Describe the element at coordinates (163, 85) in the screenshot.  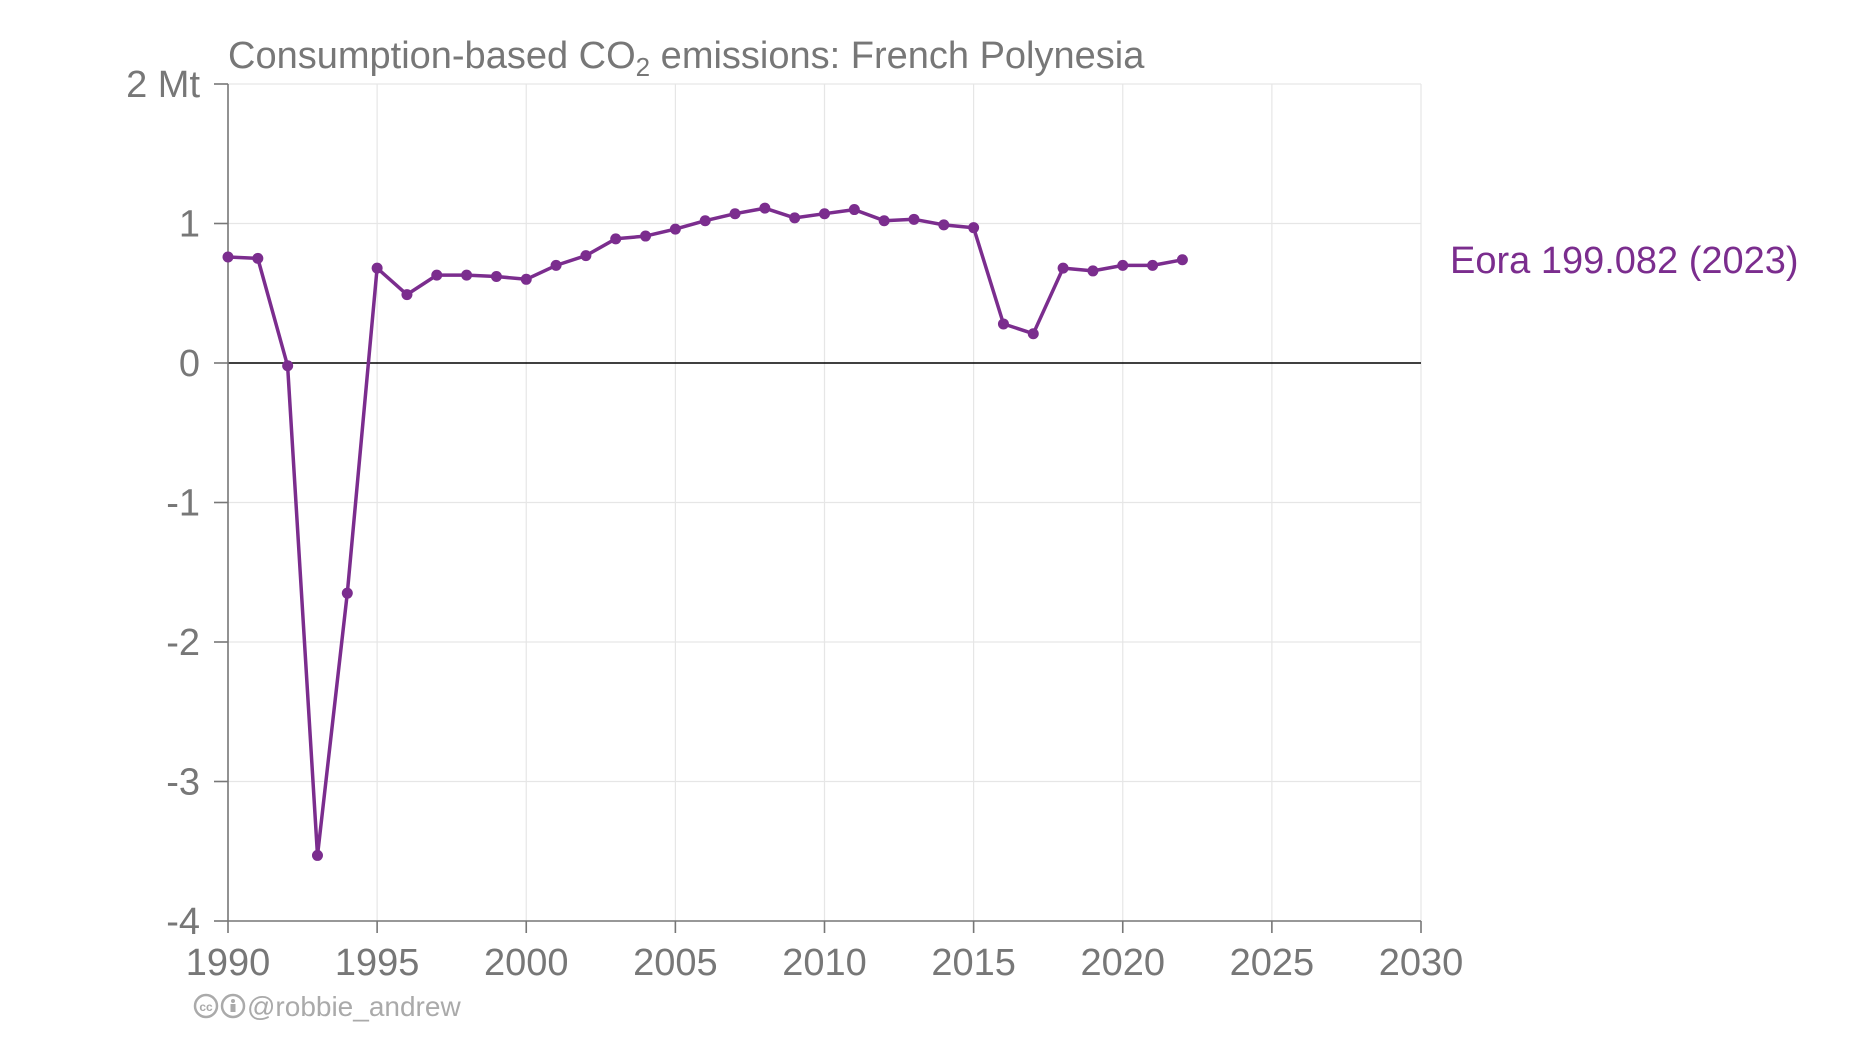
I see `y-tick-label: 2 Mt` at that location.